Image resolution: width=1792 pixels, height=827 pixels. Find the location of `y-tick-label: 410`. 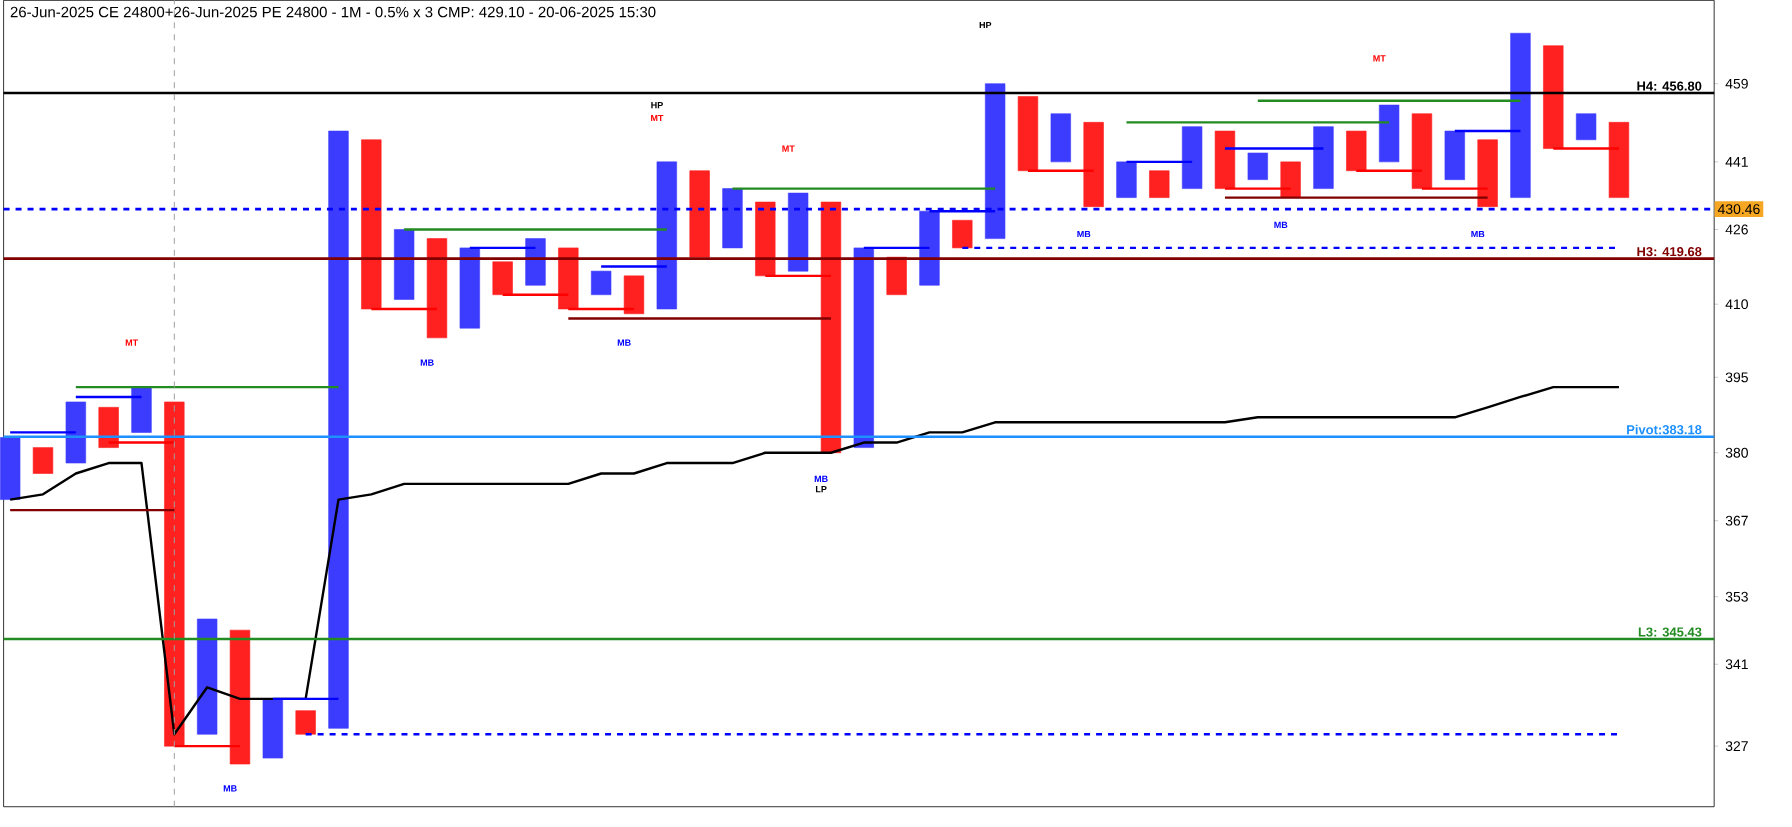

y-tick-label: 410 is located at coordinates (1736, 304).